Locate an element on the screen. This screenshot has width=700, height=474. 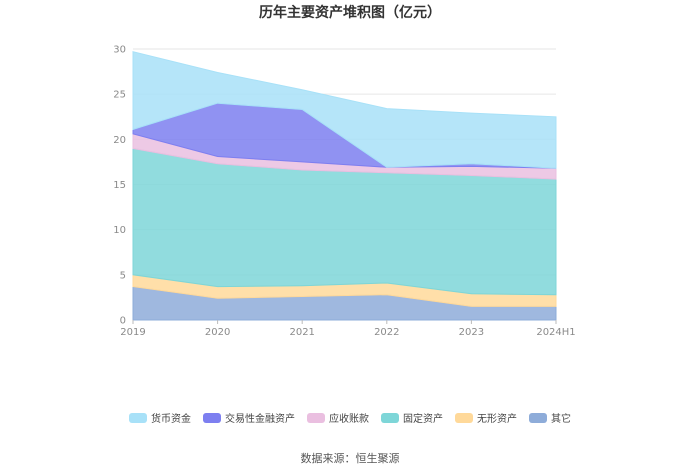
x-tick-label: 2020 is located at coordinates (217, 332).